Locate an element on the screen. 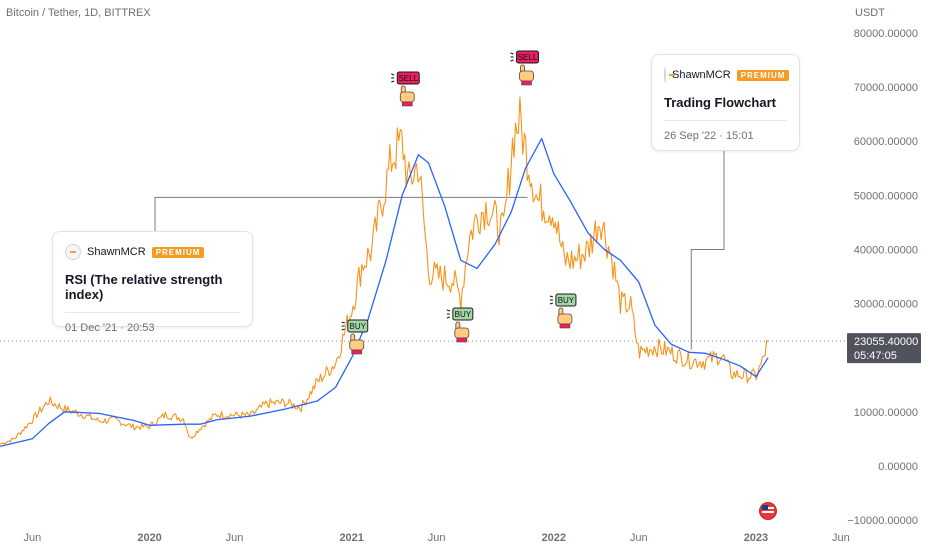  signal-layer: SELL SELL BUY BUY BUY is located at coordinates (459, 202).